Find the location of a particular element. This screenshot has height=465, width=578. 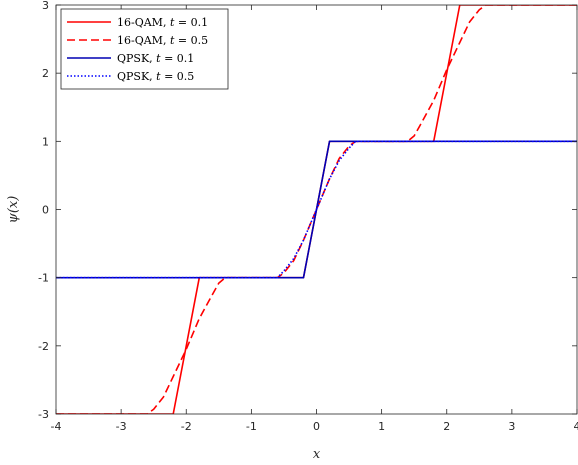

legend-label-1: 16-QAM, t = 0.1 is located at coordinates (162, 22).